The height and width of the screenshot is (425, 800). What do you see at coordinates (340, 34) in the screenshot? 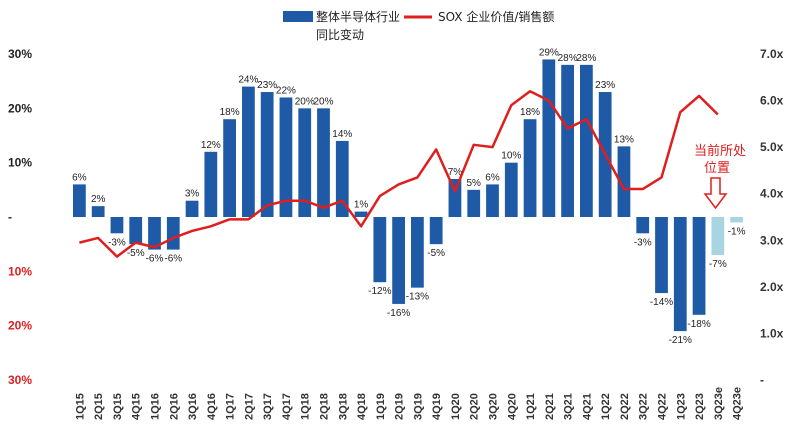
I see `legend-bar-label-line2: 同比变动` at bounding box center [340, 34].